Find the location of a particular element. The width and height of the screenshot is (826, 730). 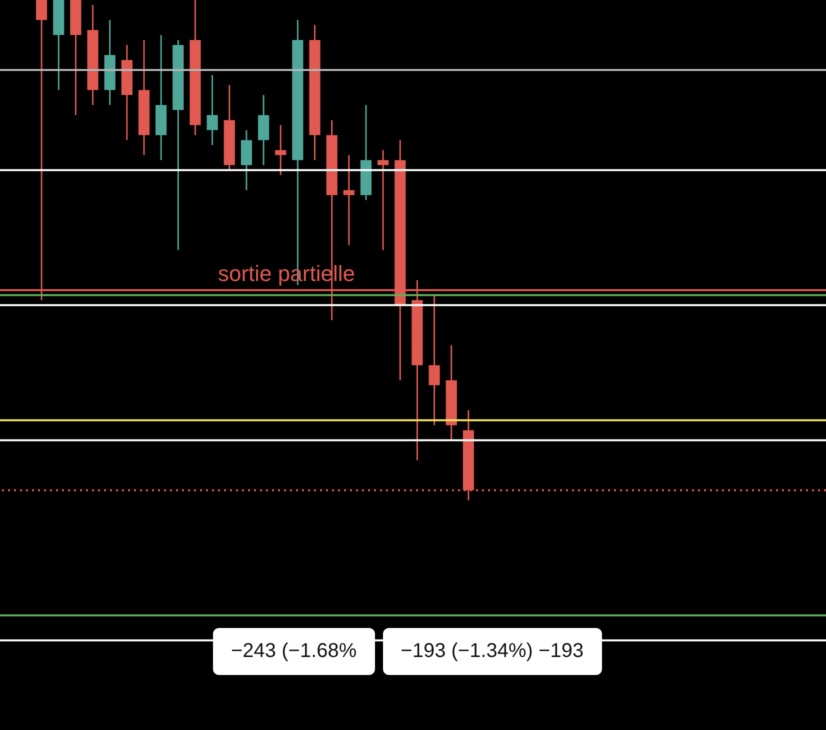

text: −193 (−1.34%) −193 is located at coordinates (492, 651).